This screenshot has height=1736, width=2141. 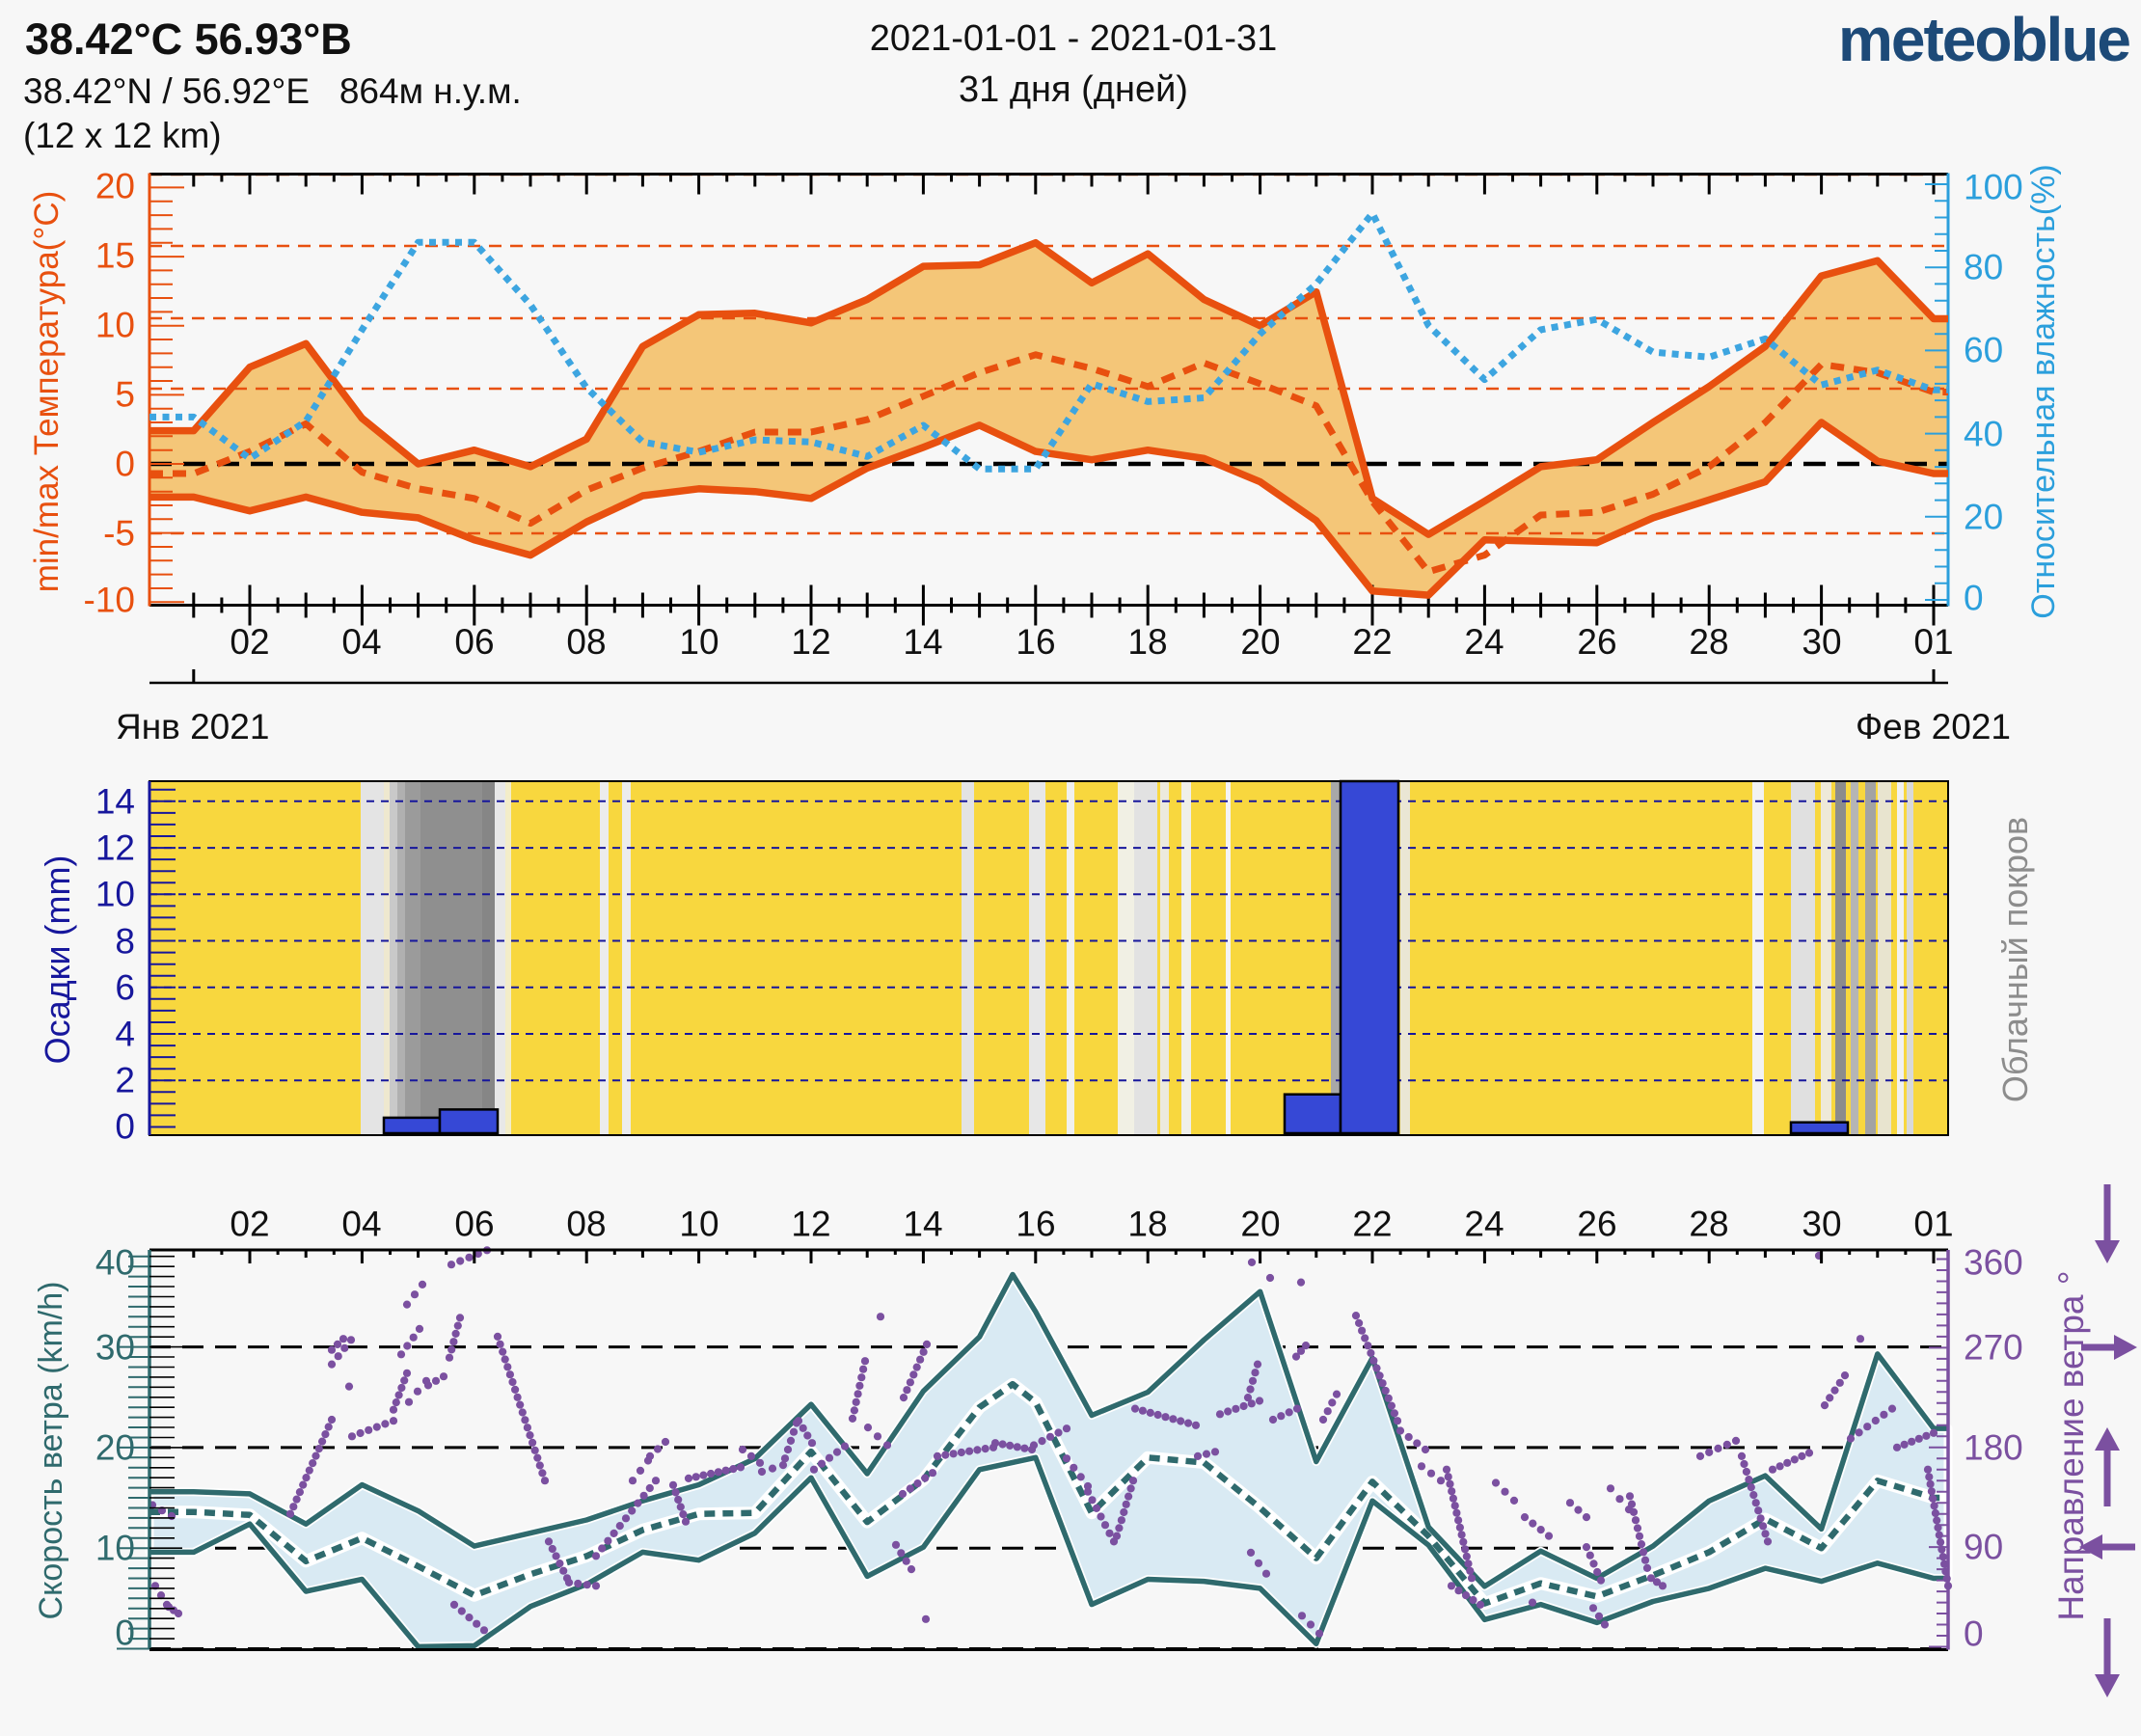 I want to click on svg-text: (12 x 12 km), so click(x=123, y=135).